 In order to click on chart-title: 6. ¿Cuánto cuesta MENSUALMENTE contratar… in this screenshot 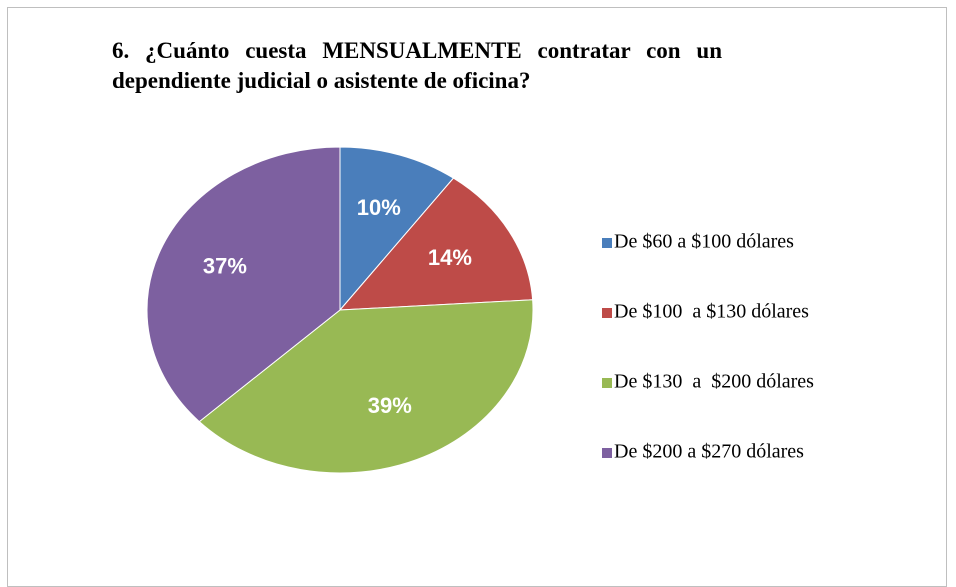, I will do `click(417, 65)`.